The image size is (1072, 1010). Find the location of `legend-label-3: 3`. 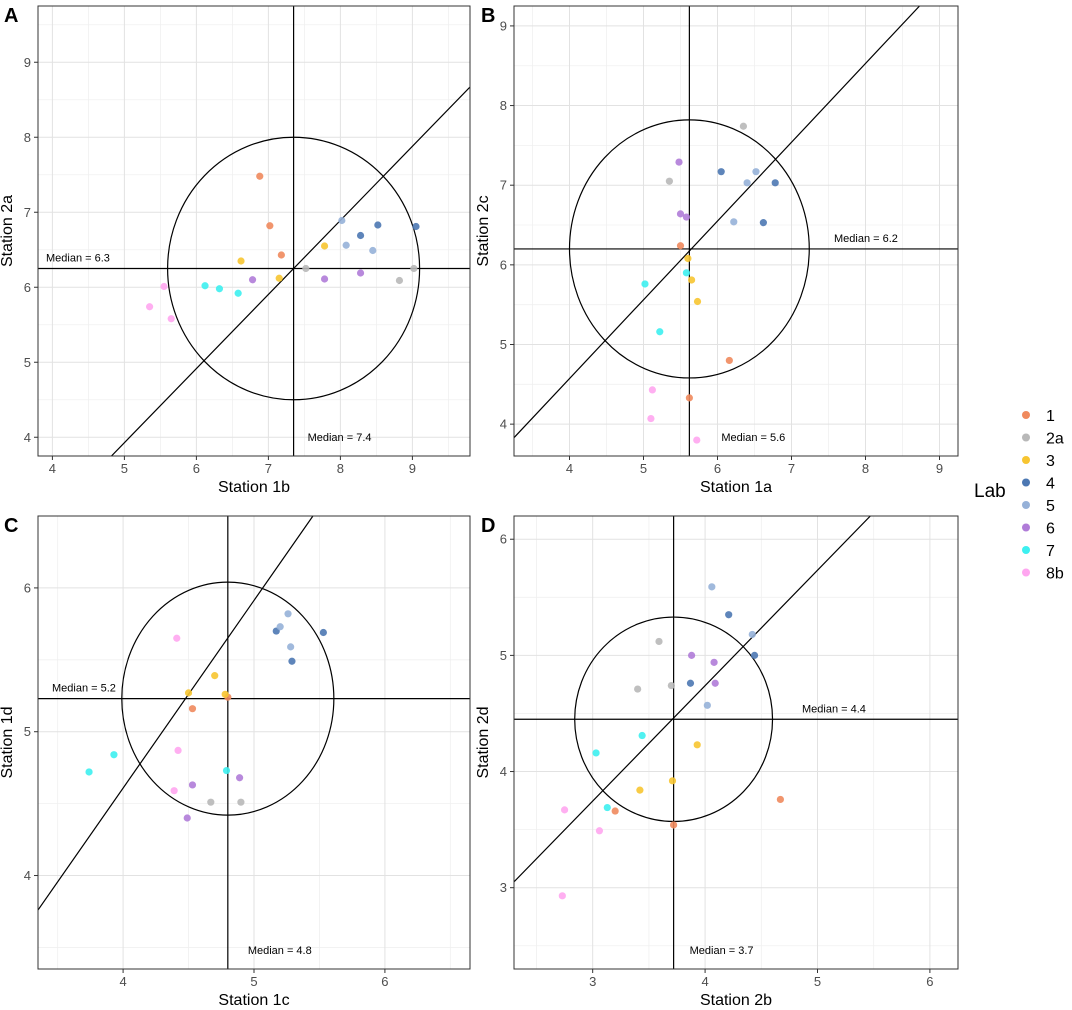

legend-label-3: 3 is located at coordinates (1050, 461).